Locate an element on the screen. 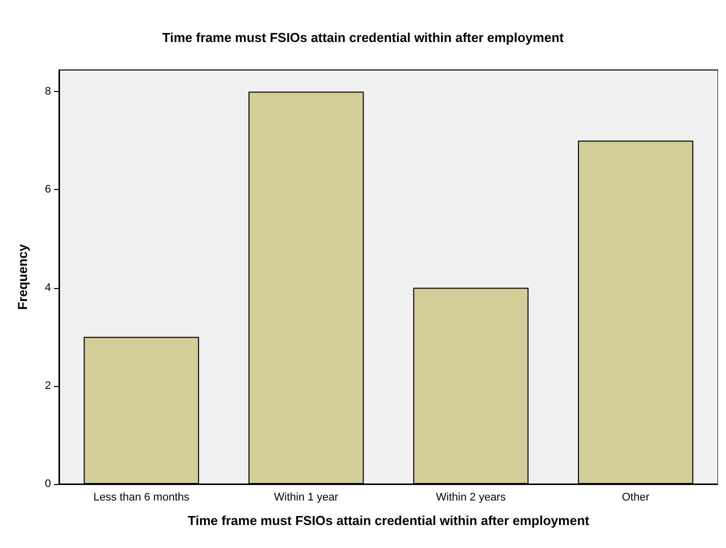 The width and height of the screenshot is (726, 548). y-tick-label: 2 is located at coordinates (47, 386).